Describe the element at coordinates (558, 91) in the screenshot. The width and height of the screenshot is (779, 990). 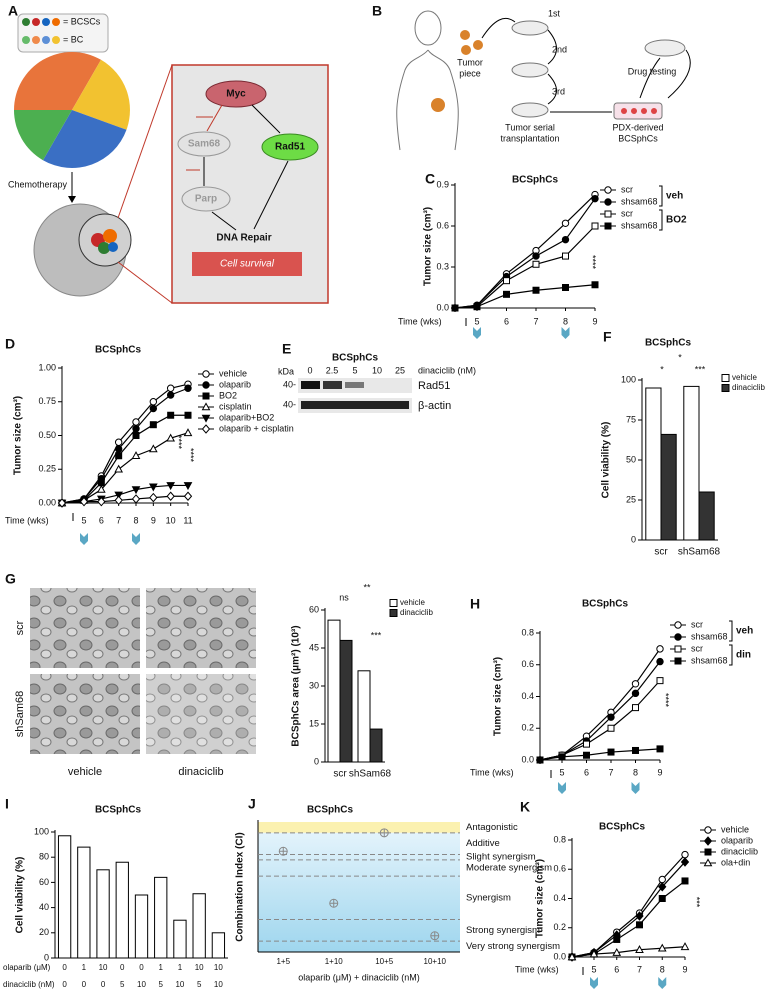
I see `label: 3rd` at that location.